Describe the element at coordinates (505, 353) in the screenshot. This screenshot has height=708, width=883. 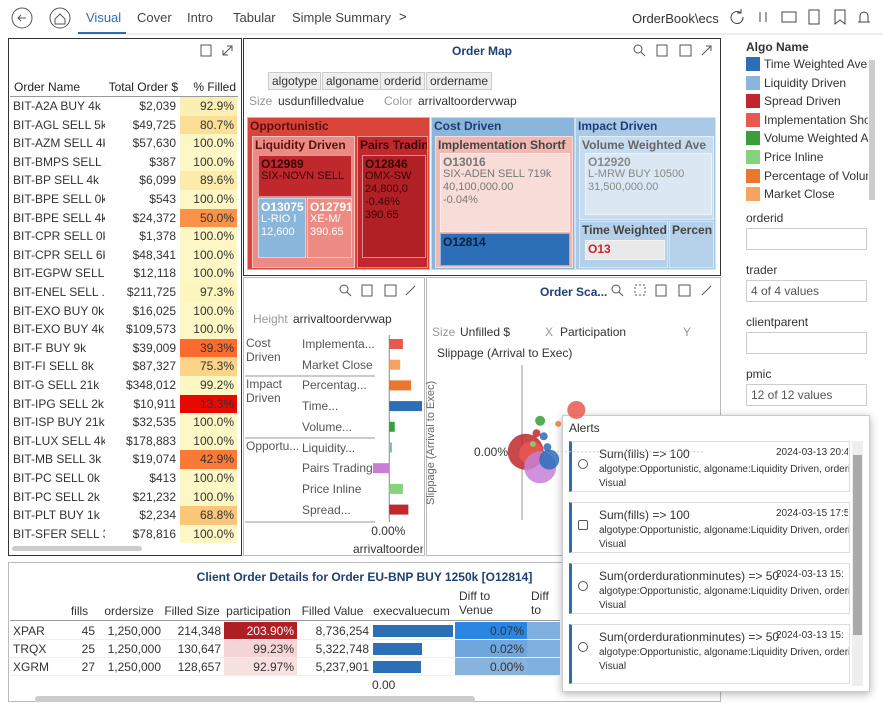
I see `y-value: Slippage (Arrival to Exec)` at that location.